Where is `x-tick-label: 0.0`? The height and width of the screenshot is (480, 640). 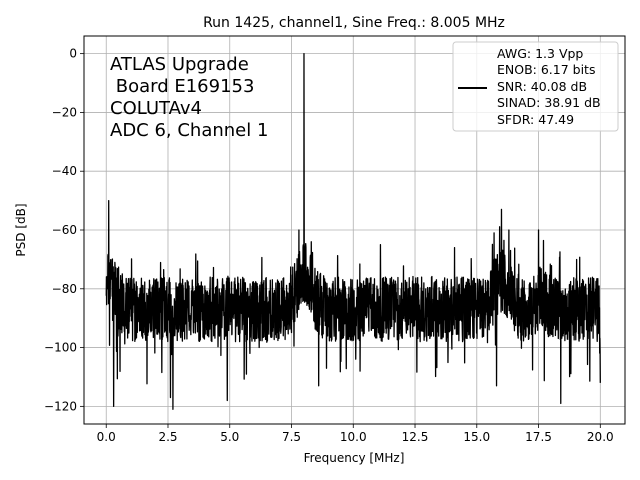 x-tick-label: 0.0 is located at coordinates (106, 437).